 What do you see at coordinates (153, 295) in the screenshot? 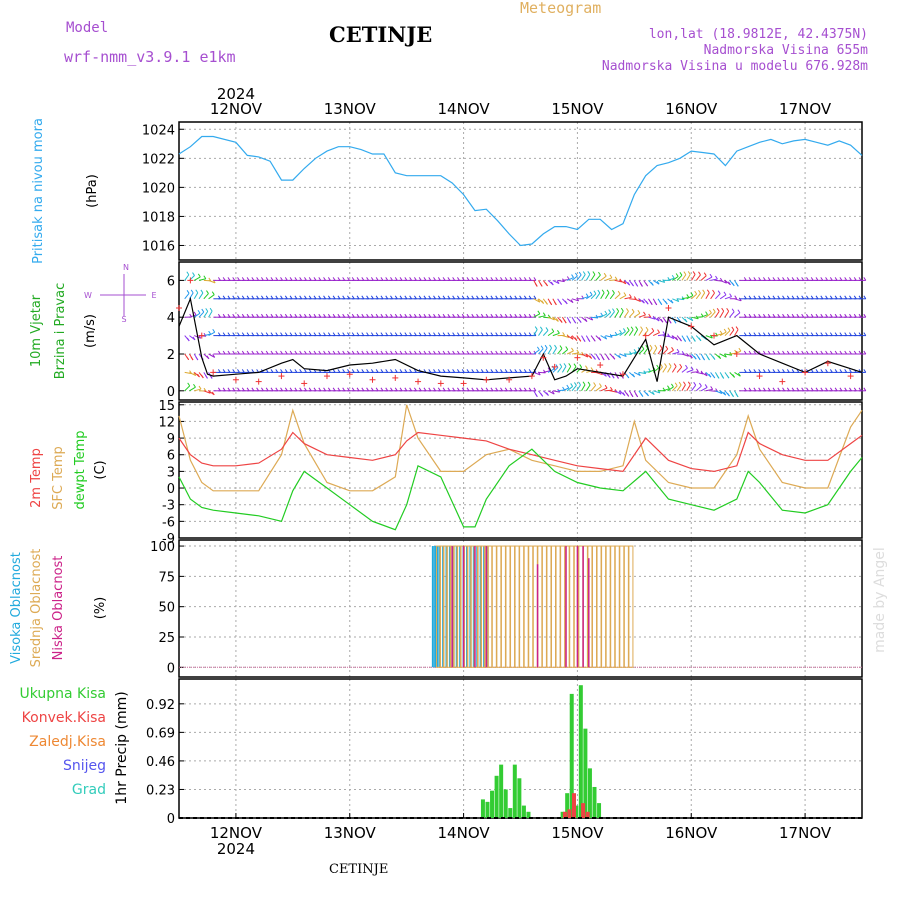
I see `wind-key-east: E` at bounding box center [153, 295].